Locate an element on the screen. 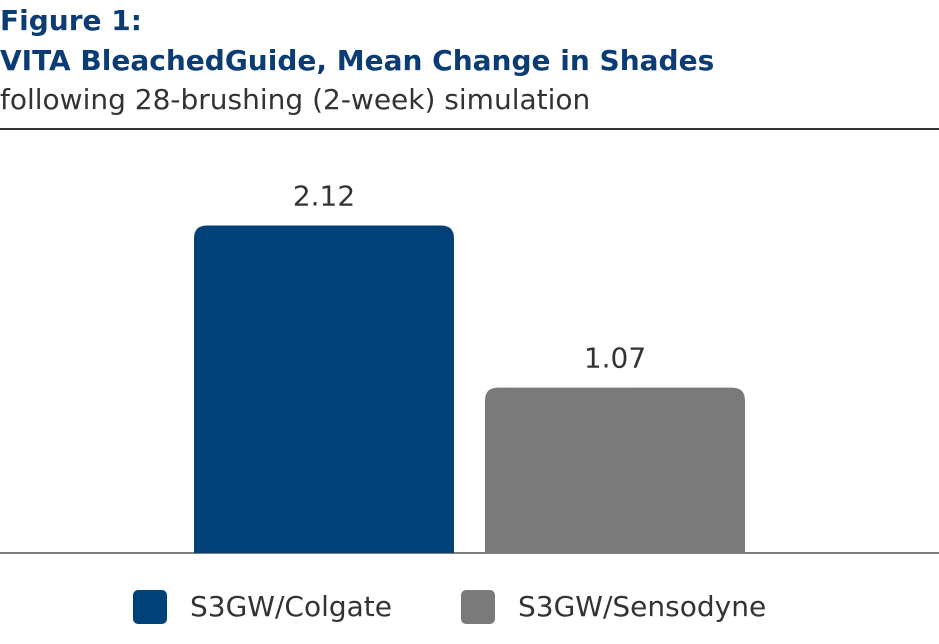  value-label: 1.07 is located at coordinates (615, 358).